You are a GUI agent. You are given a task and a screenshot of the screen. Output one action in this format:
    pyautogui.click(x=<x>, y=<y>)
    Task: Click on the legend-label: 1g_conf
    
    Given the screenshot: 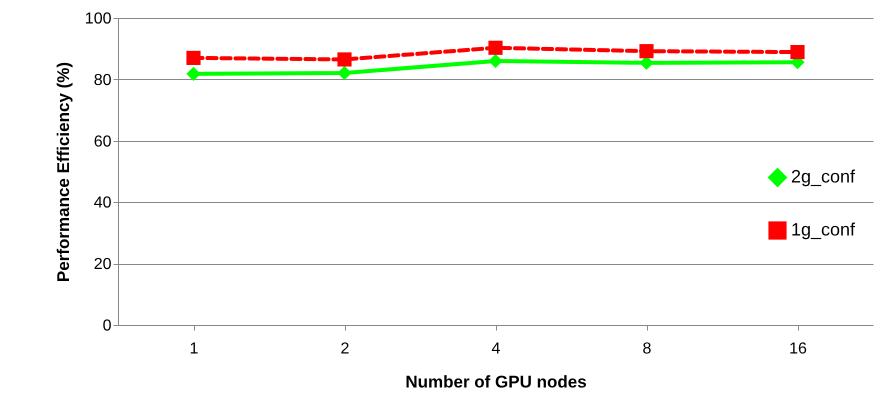 What is the action you would take?
    pyautogui.click(x=823, y=230)
    